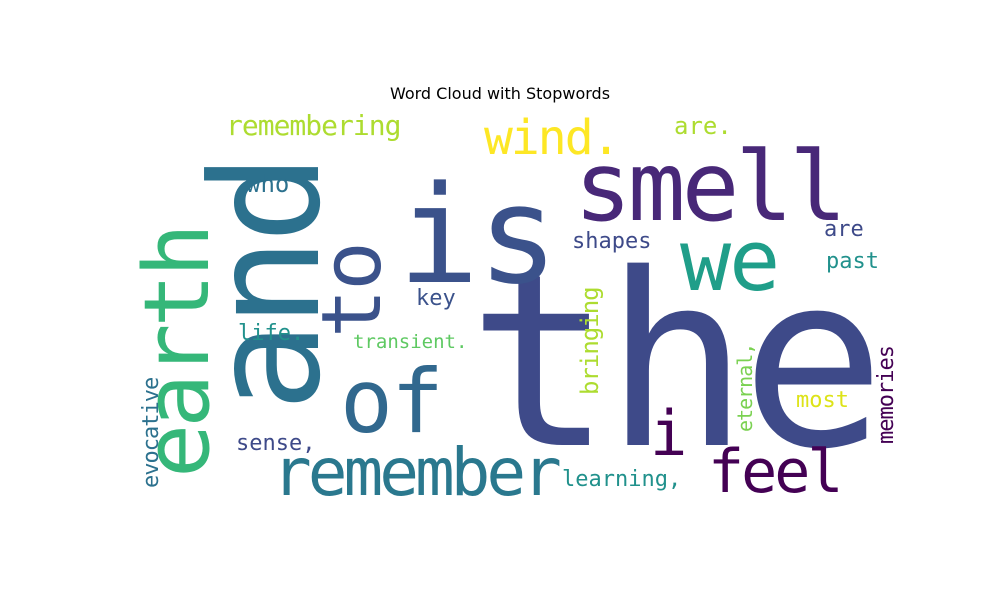 This screenshot has width=1000, height=600. I want to click on word-feel-label: feel, so click(774, 472).